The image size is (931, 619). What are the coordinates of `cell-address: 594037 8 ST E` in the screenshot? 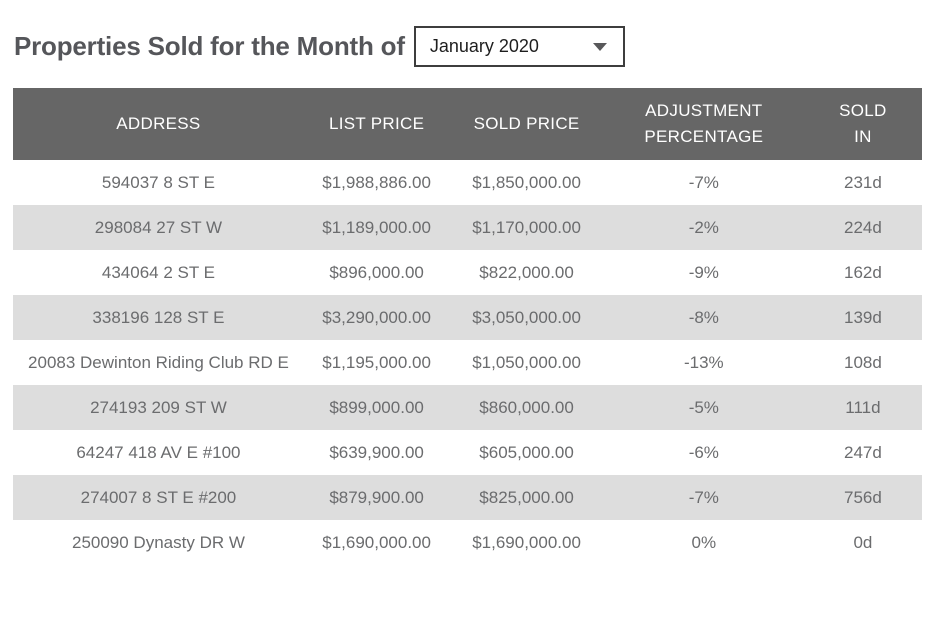 It's located at (158, 182).